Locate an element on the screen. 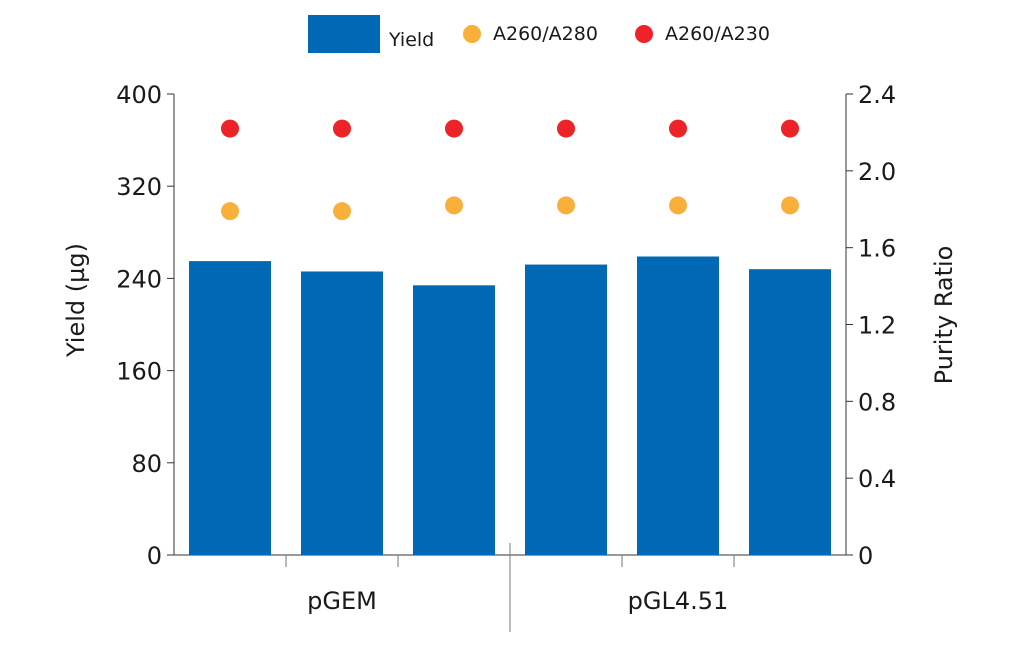 This screenshot has width=1024, height=655. left-tick-label: 240 is located at coordinates (139, 279).